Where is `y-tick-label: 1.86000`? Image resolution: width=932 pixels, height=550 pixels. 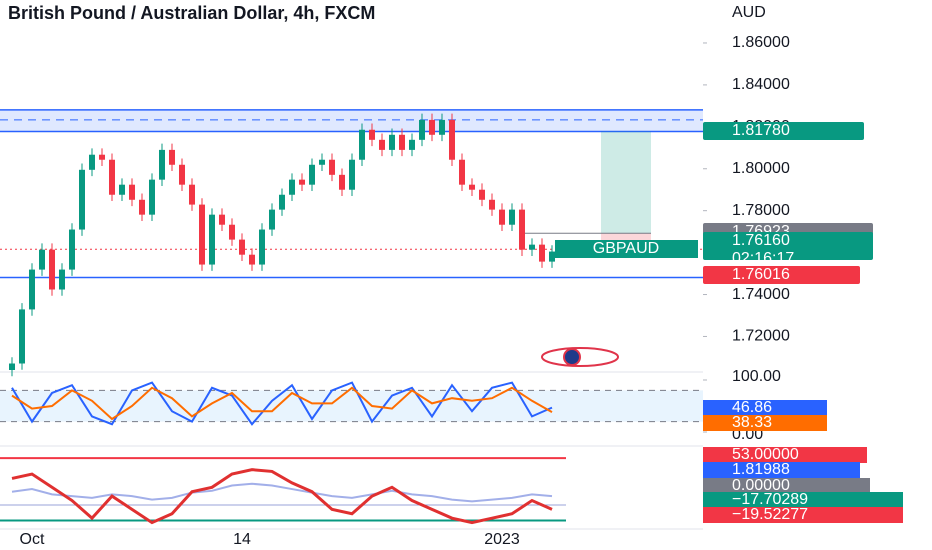
y-tick-label: 1.86000 is located at coordinates (761, 42).